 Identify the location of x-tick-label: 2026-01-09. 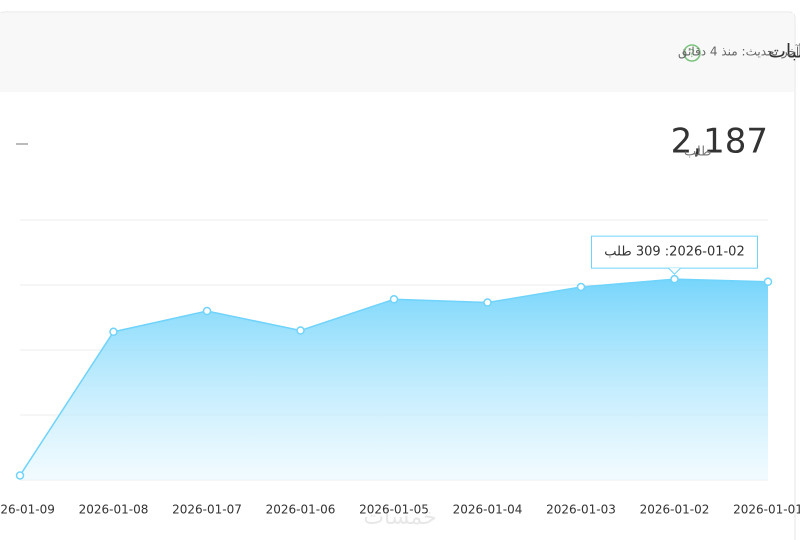
(27, 510).